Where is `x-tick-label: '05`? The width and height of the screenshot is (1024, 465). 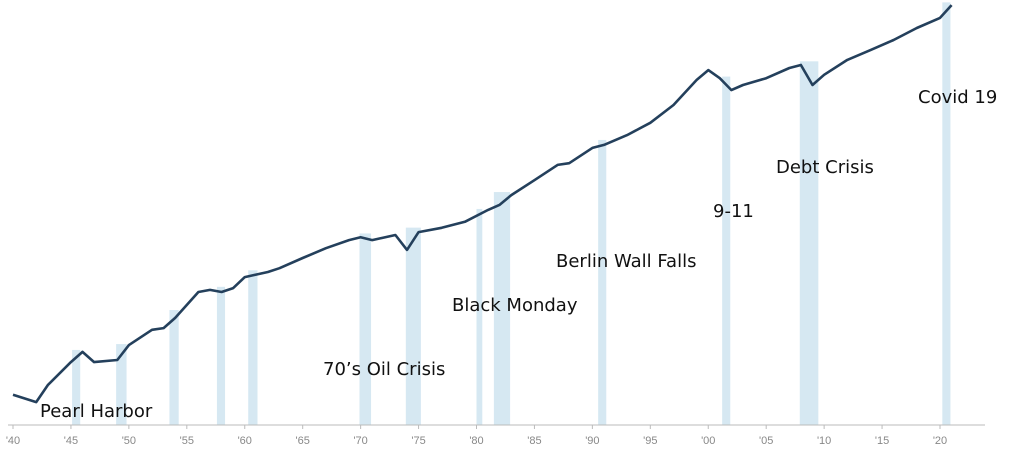
x-tick-label: '05 is located at coordinates (766, 441).